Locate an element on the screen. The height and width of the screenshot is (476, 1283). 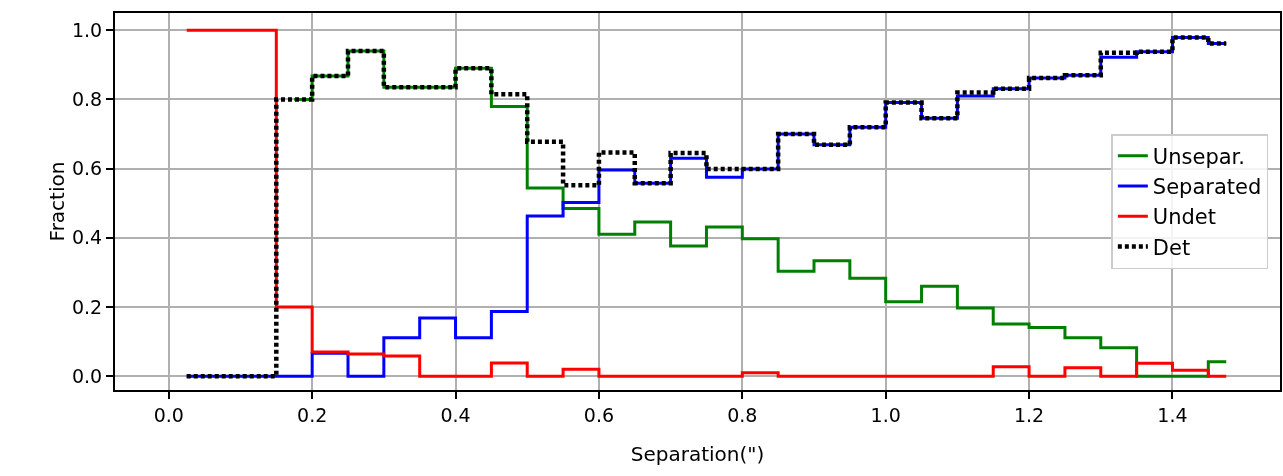
legend-label: Unsepar. is located at coordinates (1198, 156).